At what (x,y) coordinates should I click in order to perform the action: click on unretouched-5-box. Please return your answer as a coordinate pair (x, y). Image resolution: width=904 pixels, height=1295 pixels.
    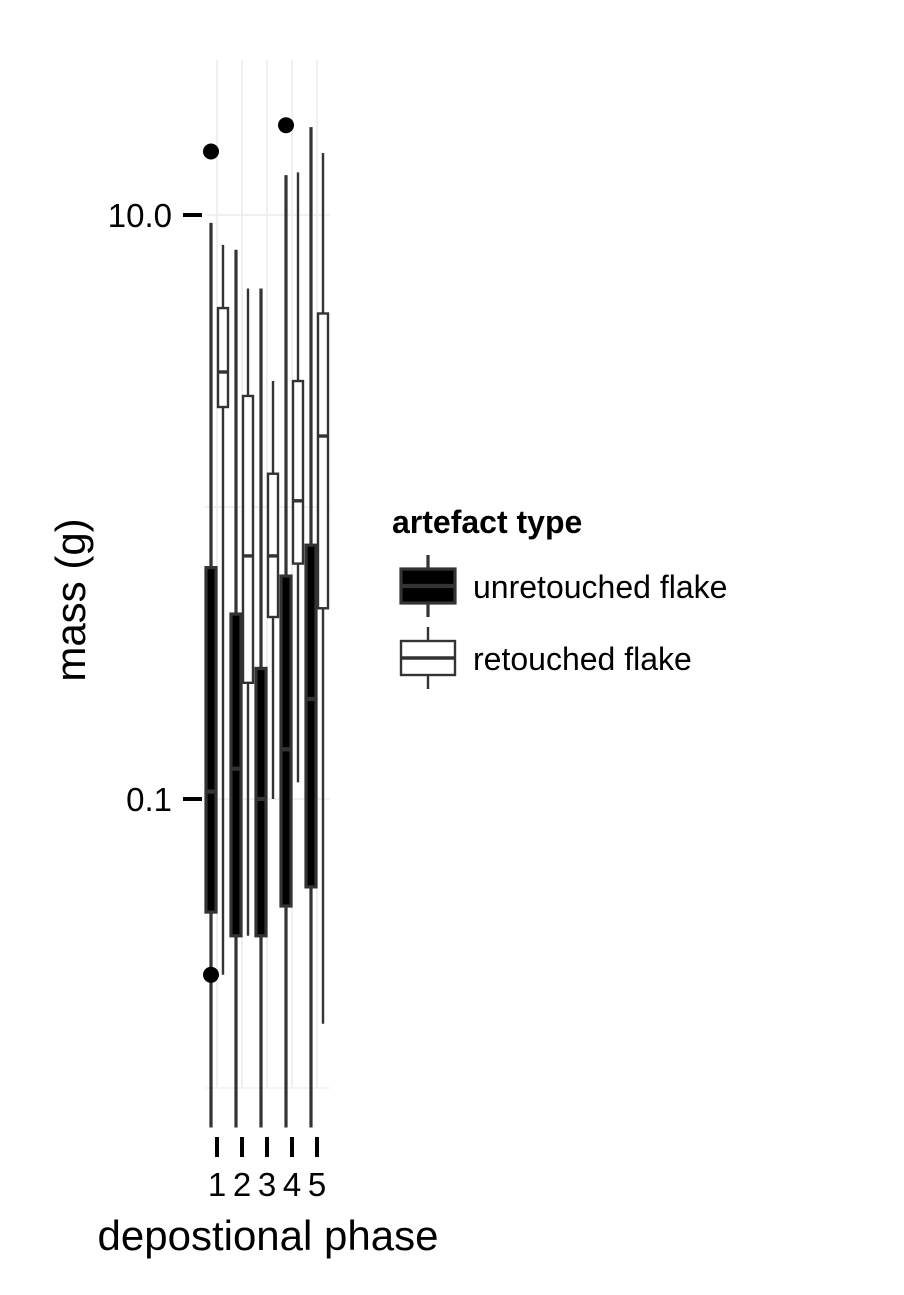
    Looking at the image, I should click on (311, 716).